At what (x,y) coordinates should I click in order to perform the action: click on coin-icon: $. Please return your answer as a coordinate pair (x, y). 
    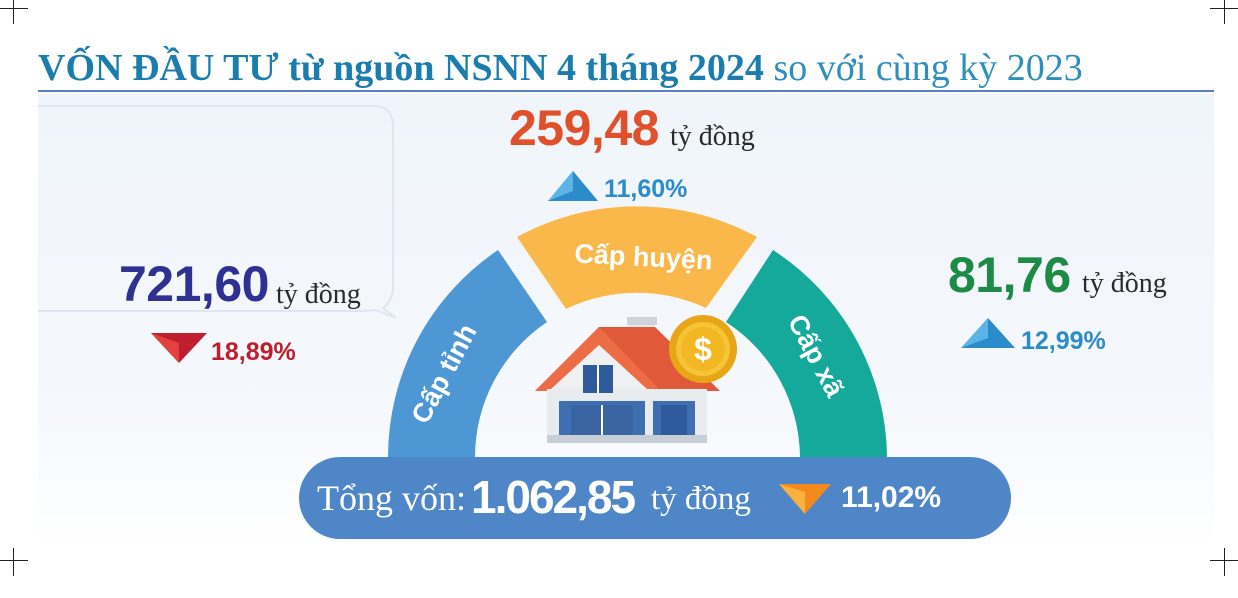
    Looking at the image, I should click on (703, 349).